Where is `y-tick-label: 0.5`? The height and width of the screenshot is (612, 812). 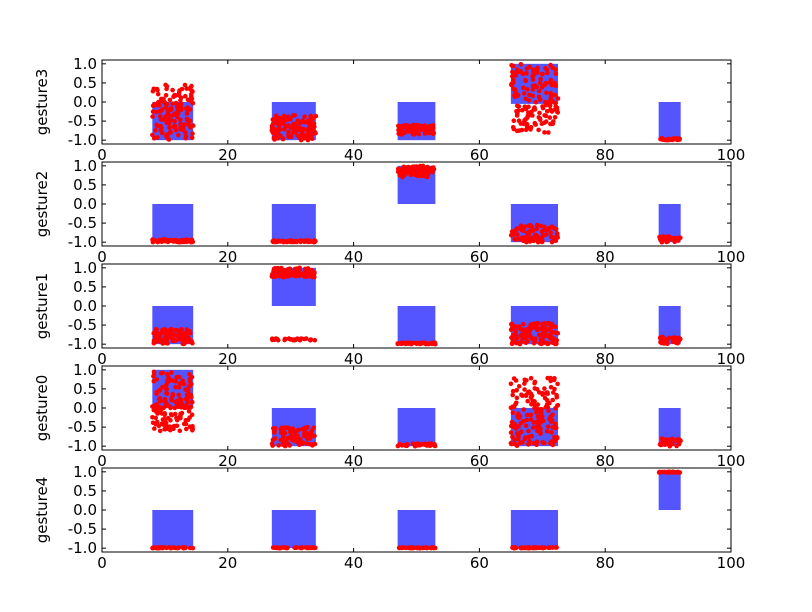 y-tick-label: 0.5 is located at coordinates (85, 491).